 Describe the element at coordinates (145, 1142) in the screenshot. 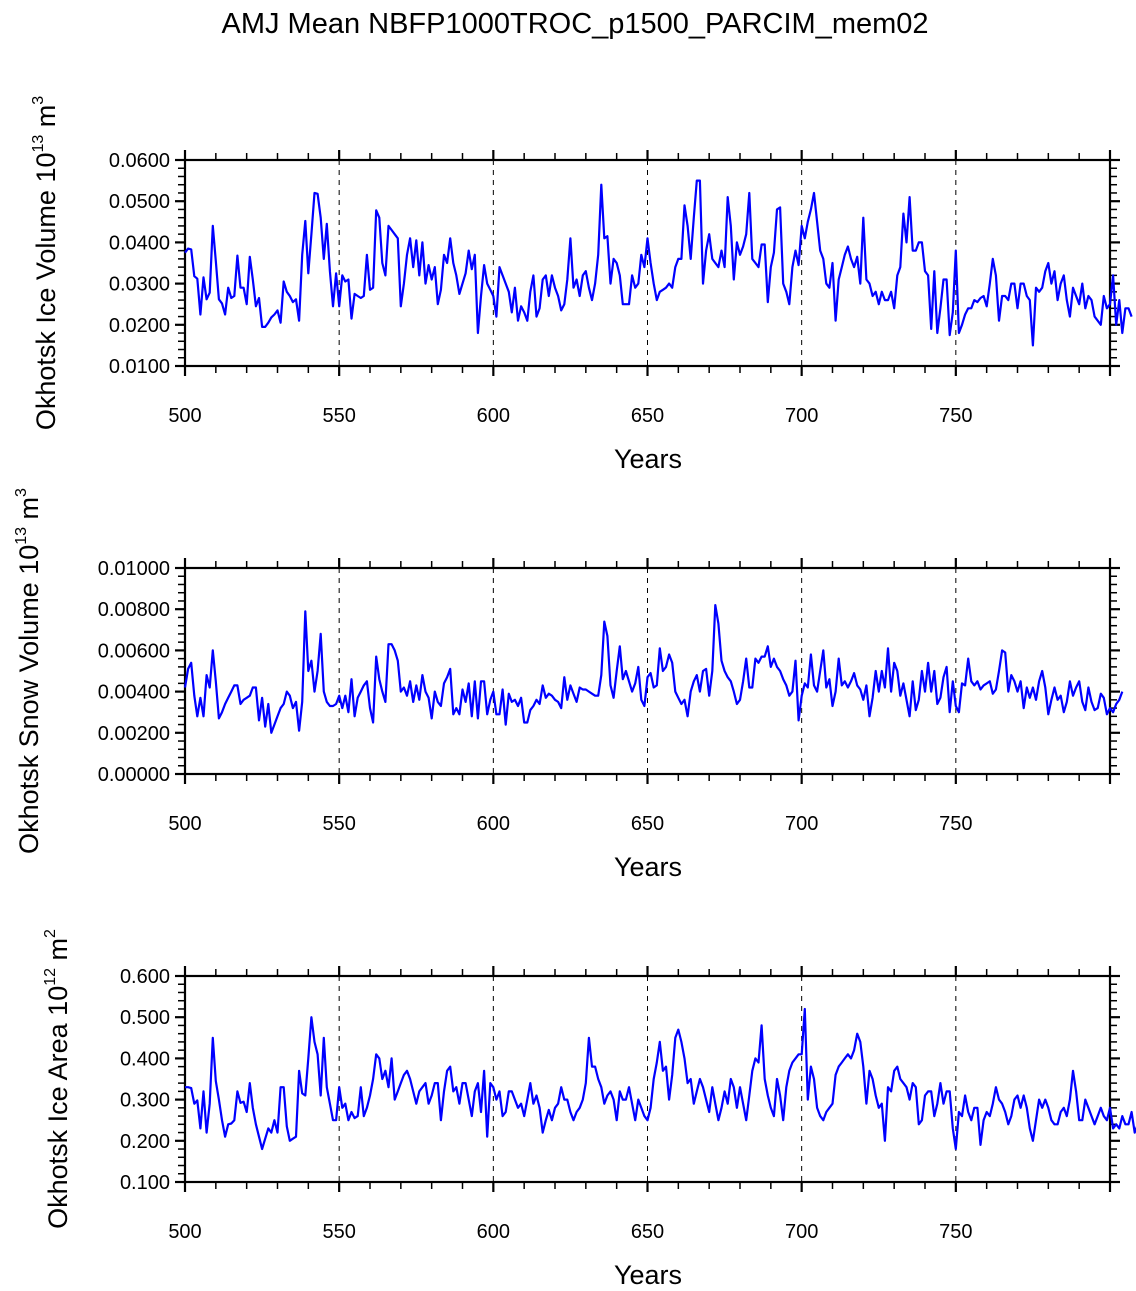

I see `y-tick-label: 0.200` at that location.